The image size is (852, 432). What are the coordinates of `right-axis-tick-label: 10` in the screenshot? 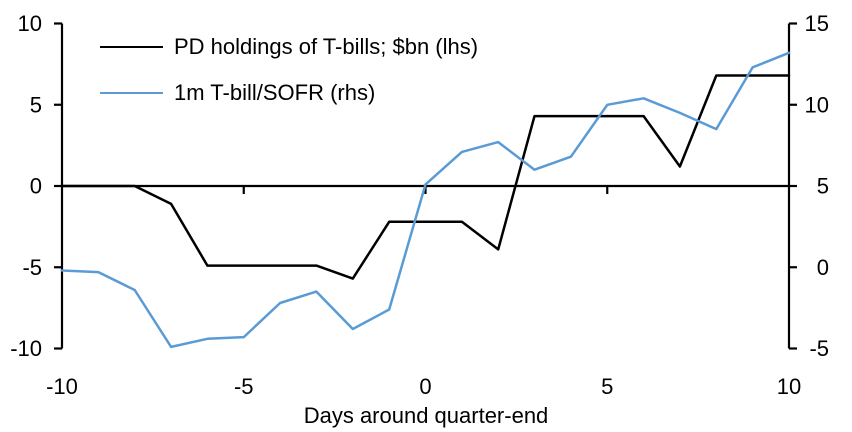 It's located at (817, 104).